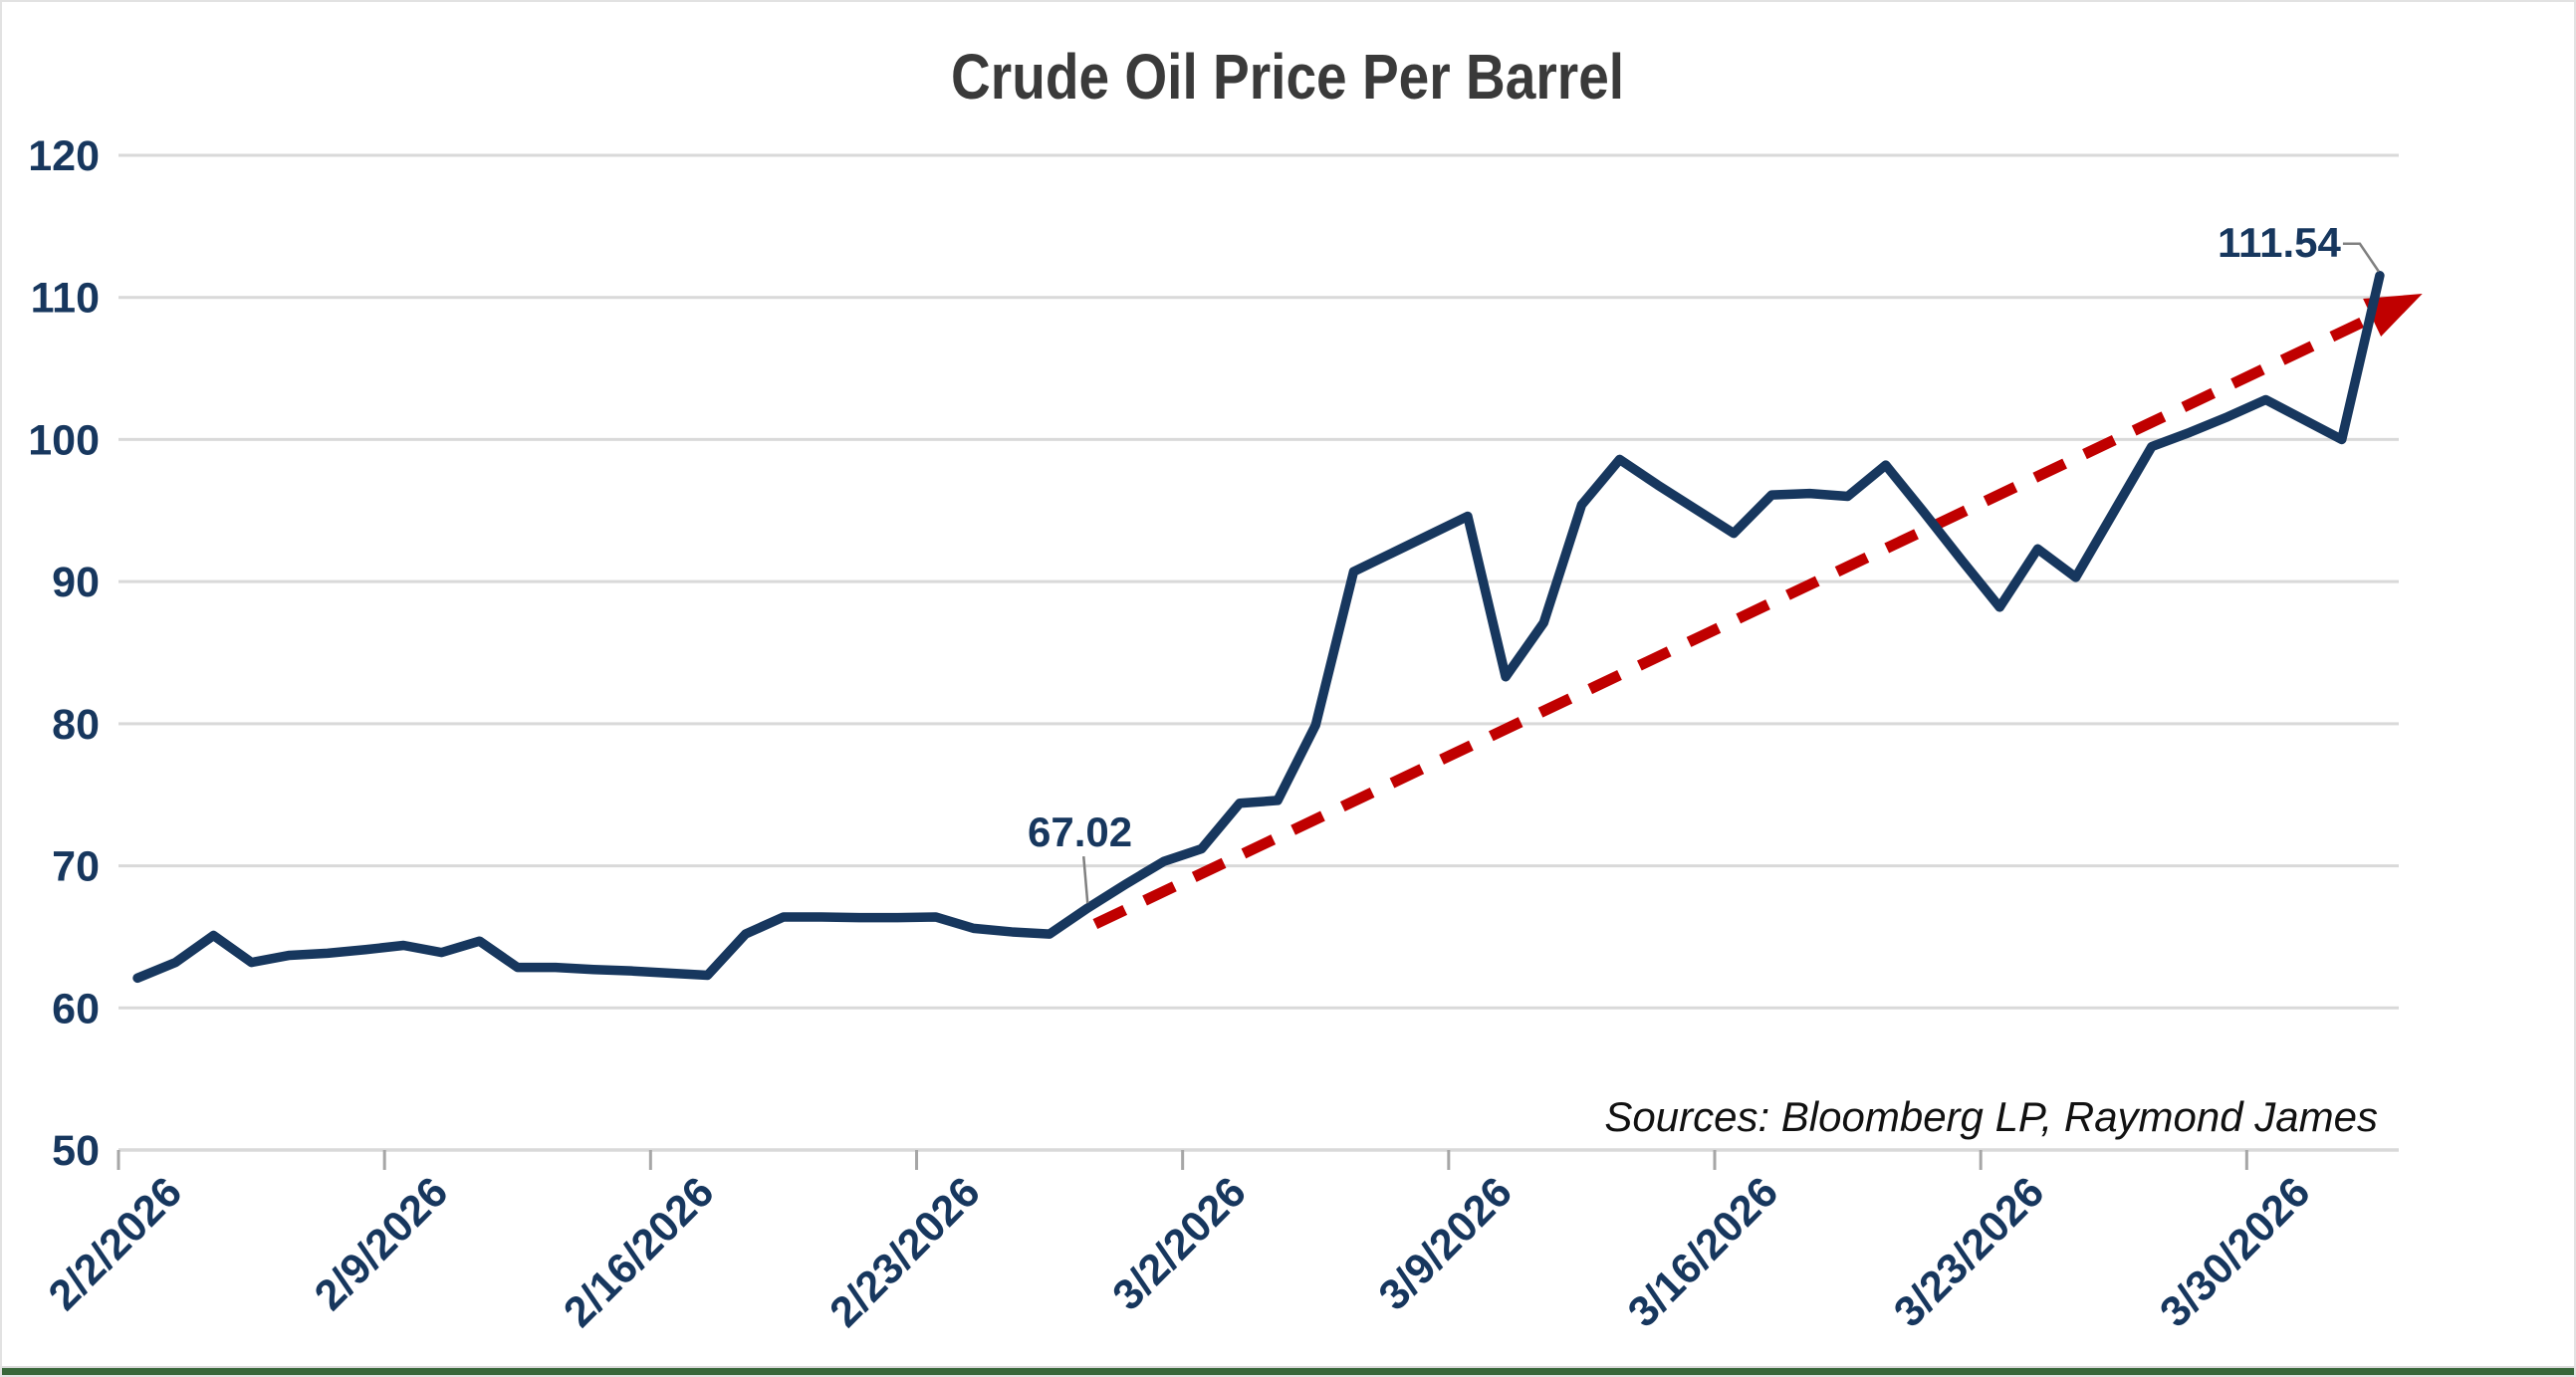  Describe the element at coordinates (76, 1009) in the screenshot. I see `y-tick-label: 60` at that location.